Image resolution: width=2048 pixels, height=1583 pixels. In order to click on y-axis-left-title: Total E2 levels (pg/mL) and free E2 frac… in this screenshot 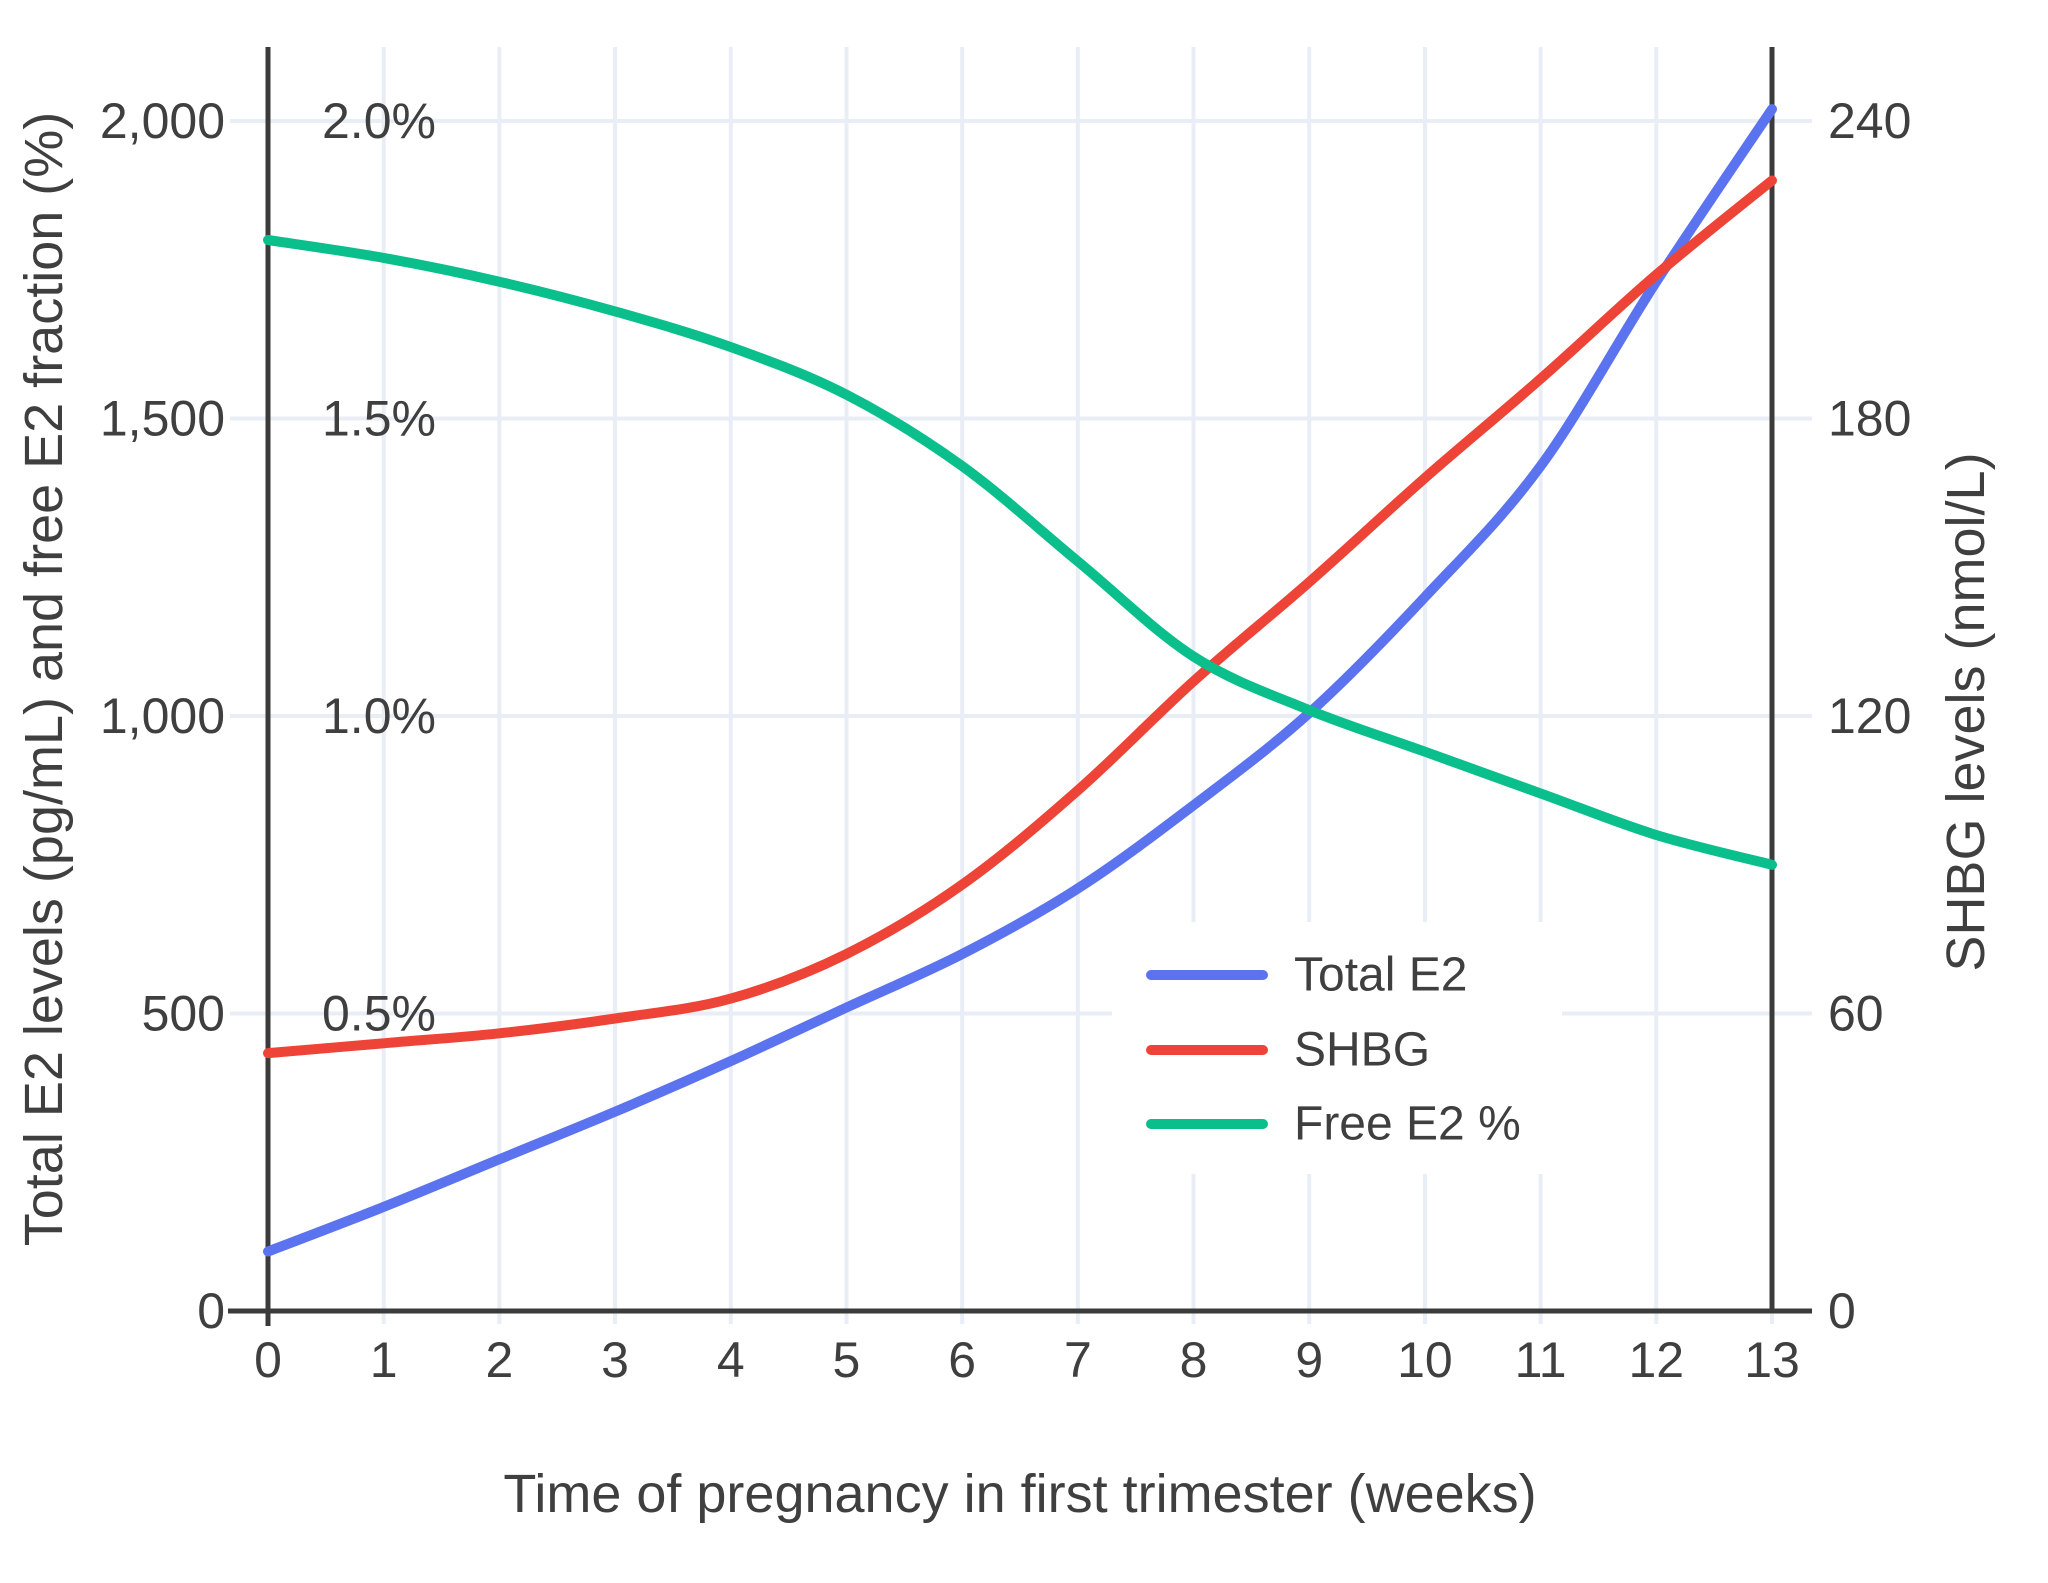, I will do `click(44, 679)`.